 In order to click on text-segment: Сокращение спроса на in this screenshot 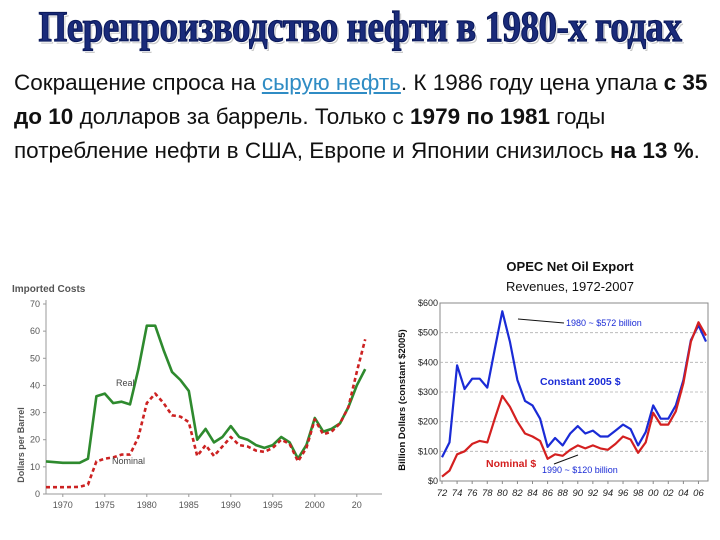, I will do `click(138, 82)`.